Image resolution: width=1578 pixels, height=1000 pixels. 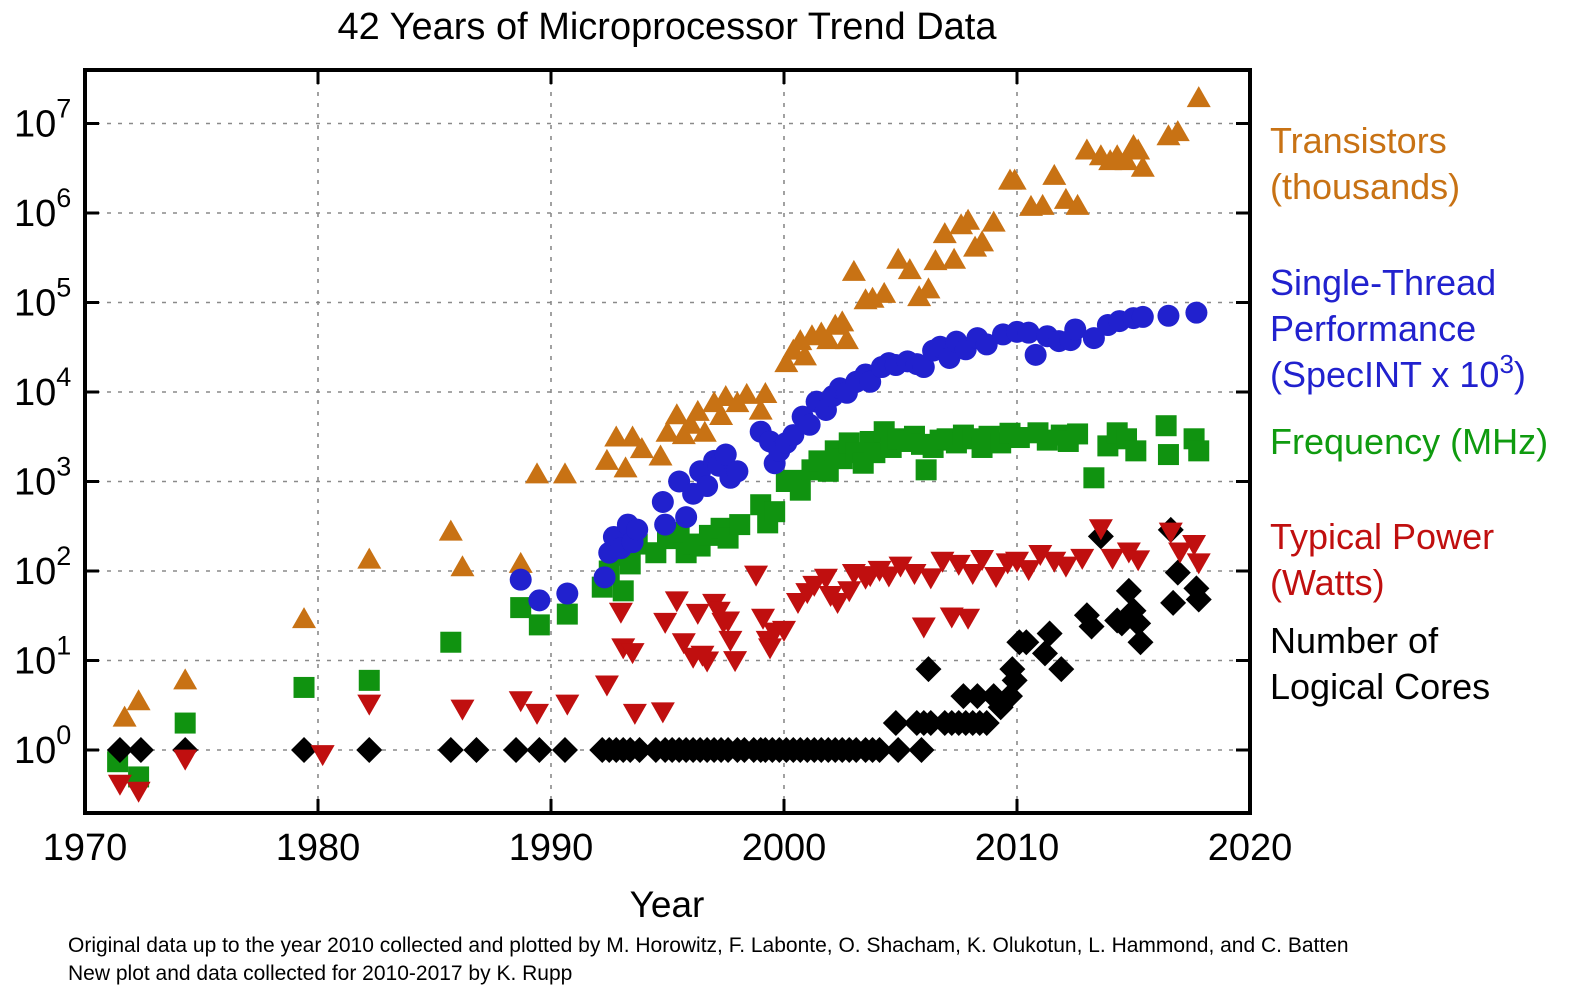 What do you see at coordinates (784, 848) in the screenshot?
I see `x-tick-label: 2000` at bounding box center [784, 848].